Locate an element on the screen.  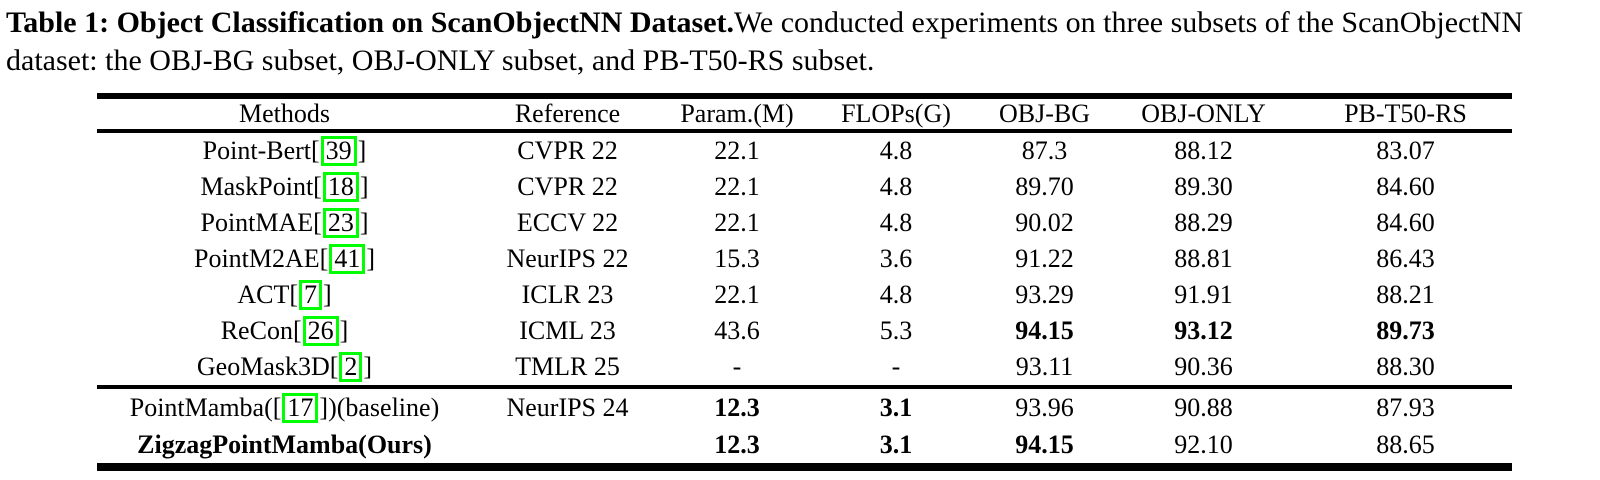
obj-only-cell: 91.91 is located at coordinates (1203, 294).